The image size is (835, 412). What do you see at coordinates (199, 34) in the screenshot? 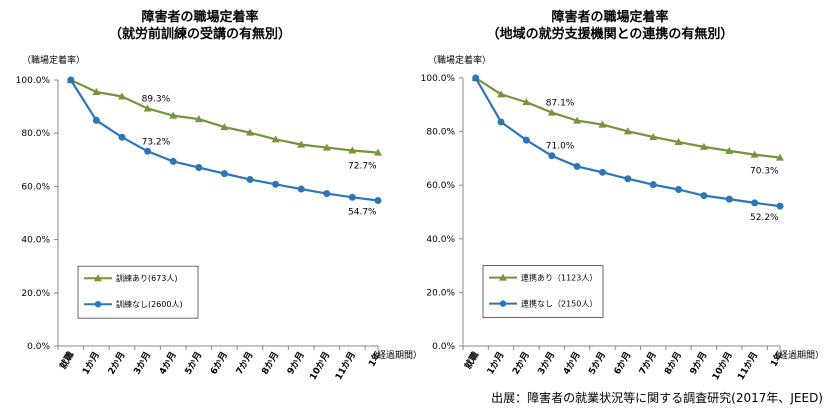
I see `chart-subtitle: （就労前訓練の受講の有無別）` at bounding box center [199, 34].